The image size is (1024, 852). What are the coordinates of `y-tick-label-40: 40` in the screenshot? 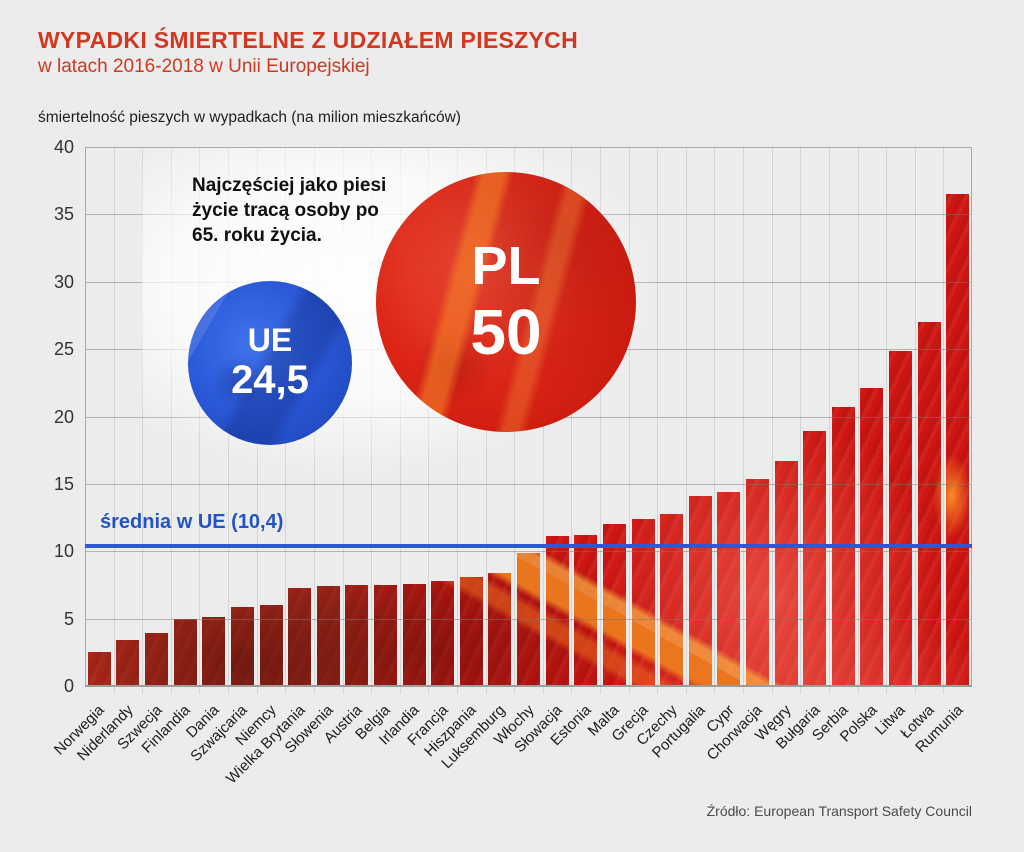 It's located at (63, 147).